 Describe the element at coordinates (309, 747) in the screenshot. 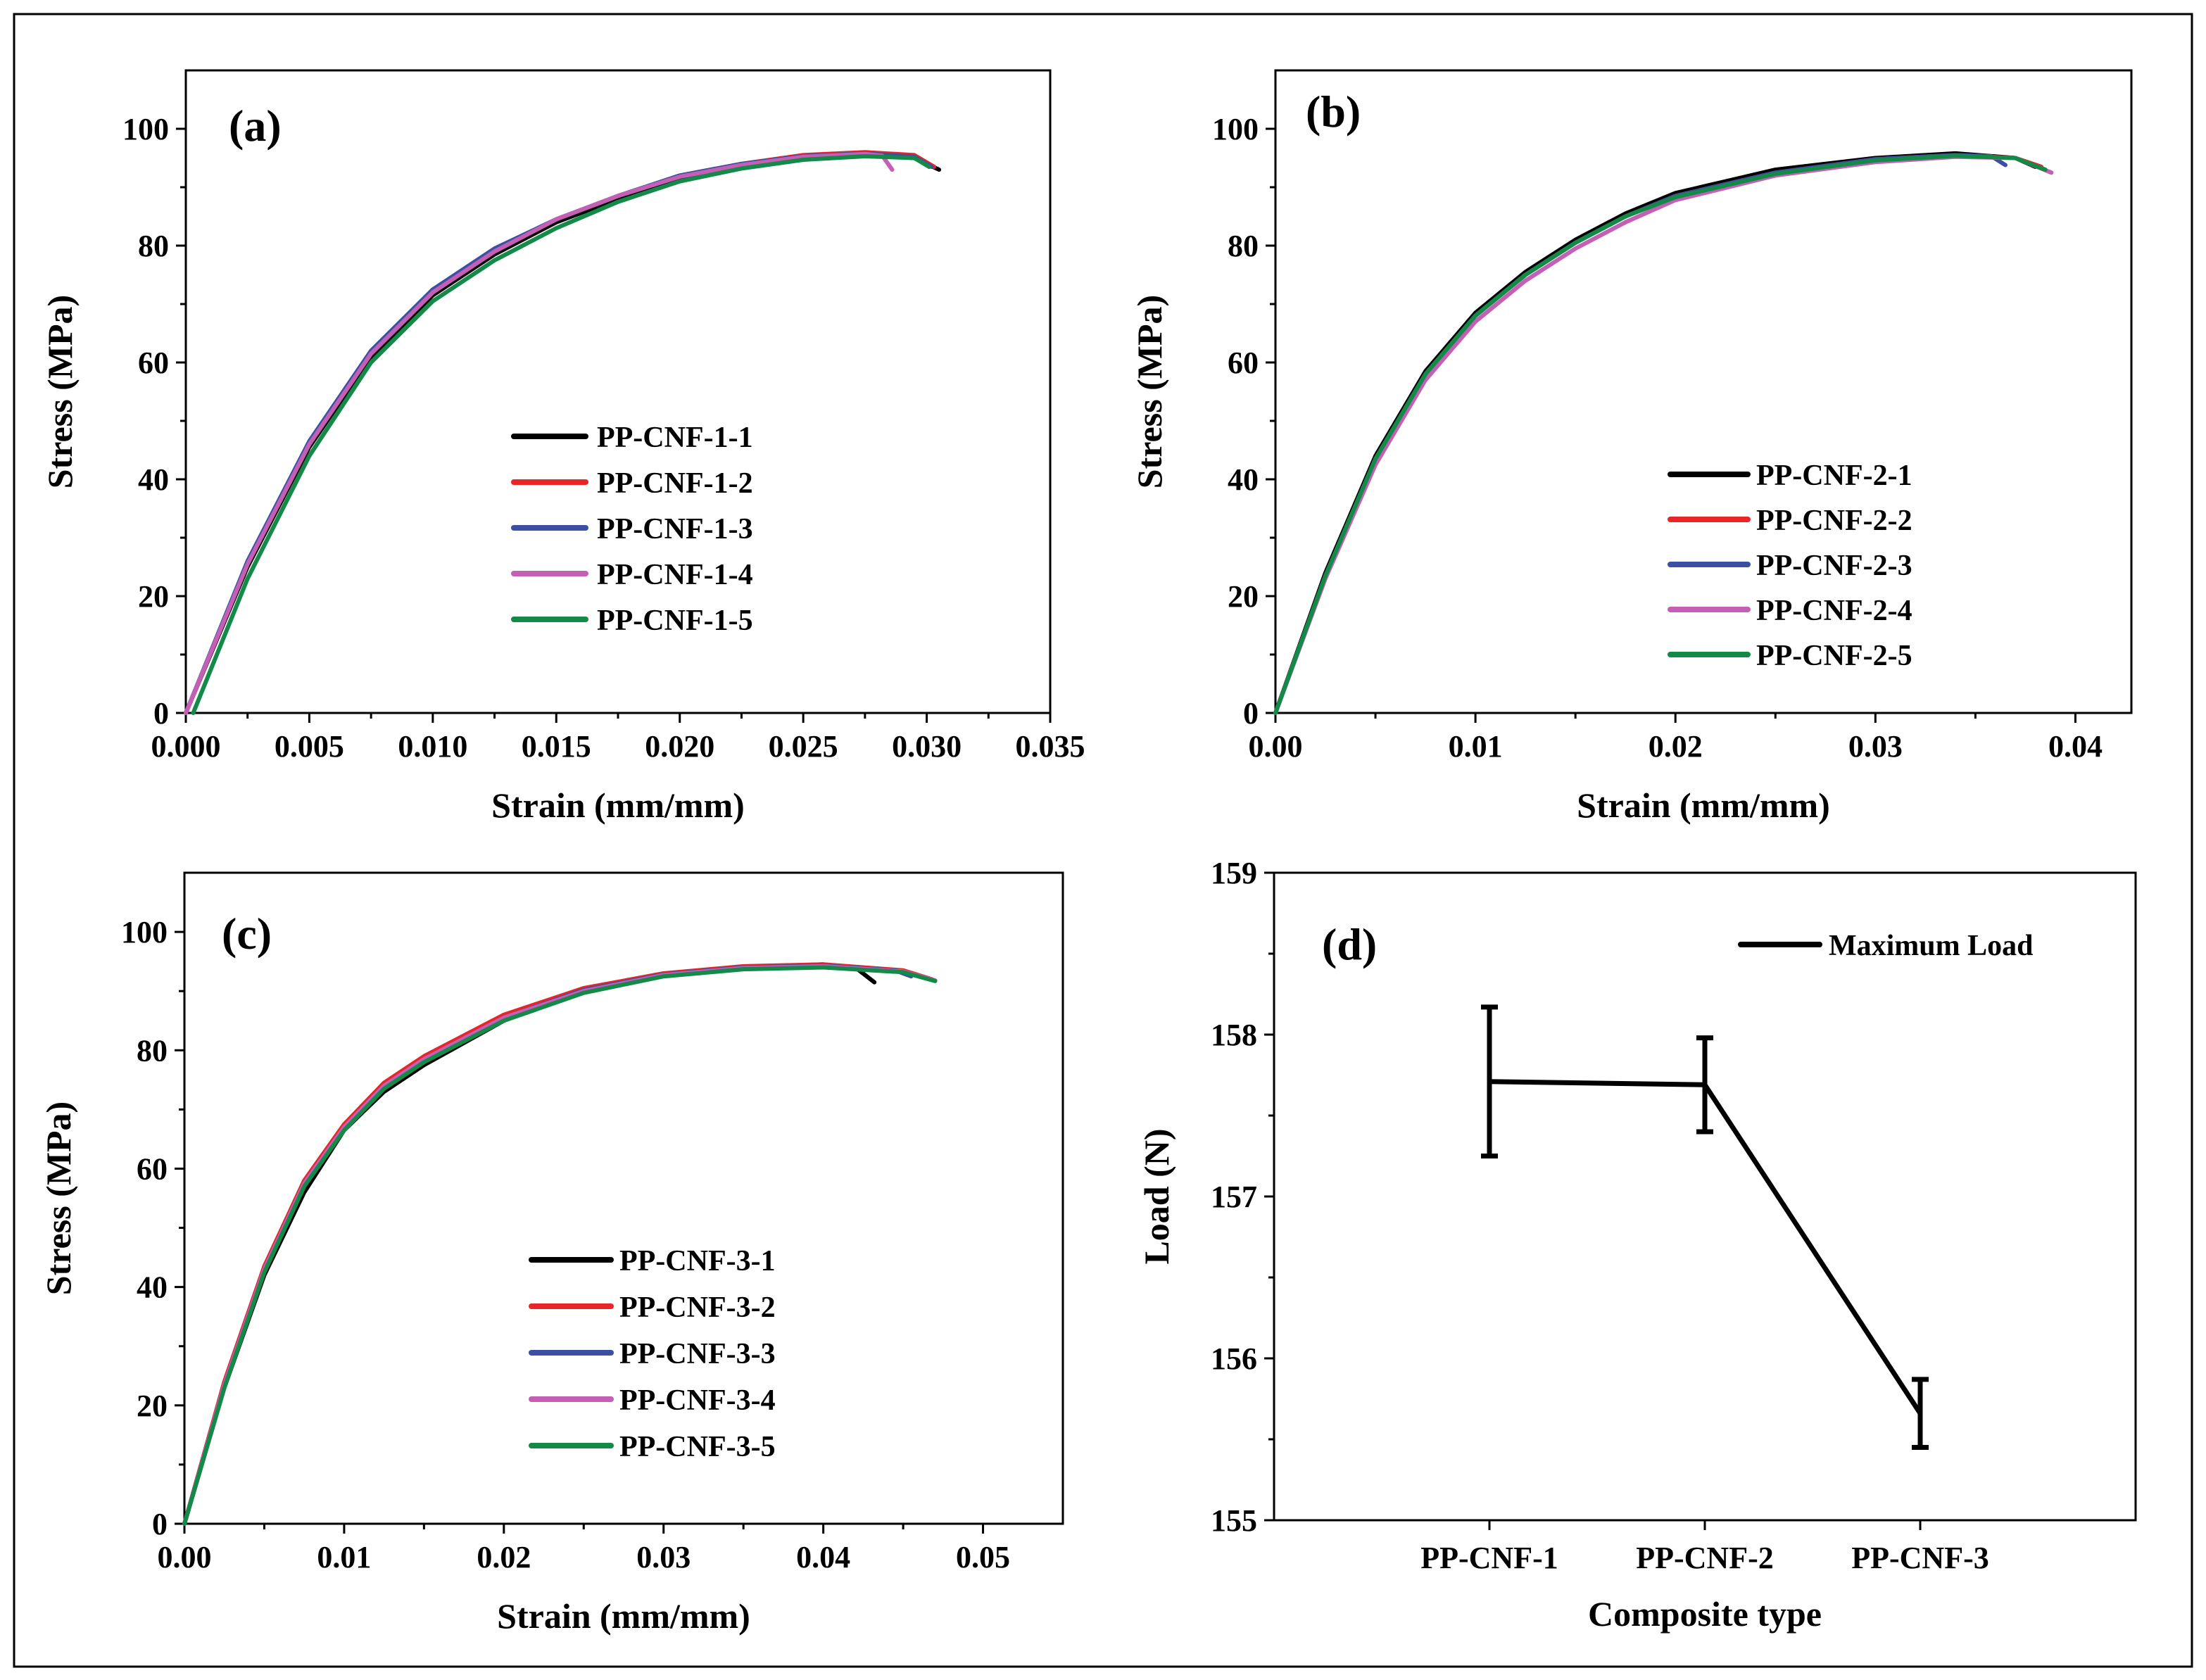

I see `x-tick-label: 0.005` at that location.